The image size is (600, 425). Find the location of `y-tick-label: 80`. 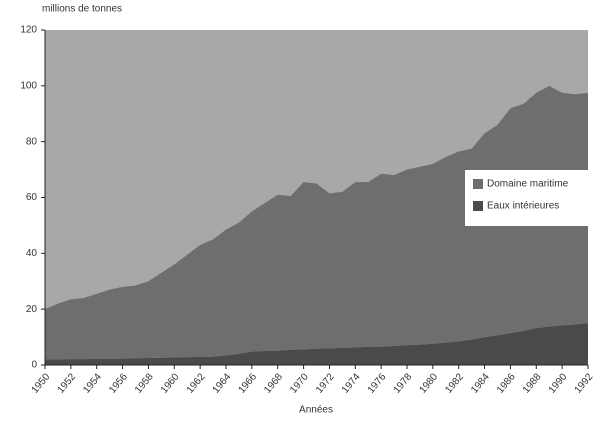

y-tick-label: 80 is located at coordinates (32, 141).